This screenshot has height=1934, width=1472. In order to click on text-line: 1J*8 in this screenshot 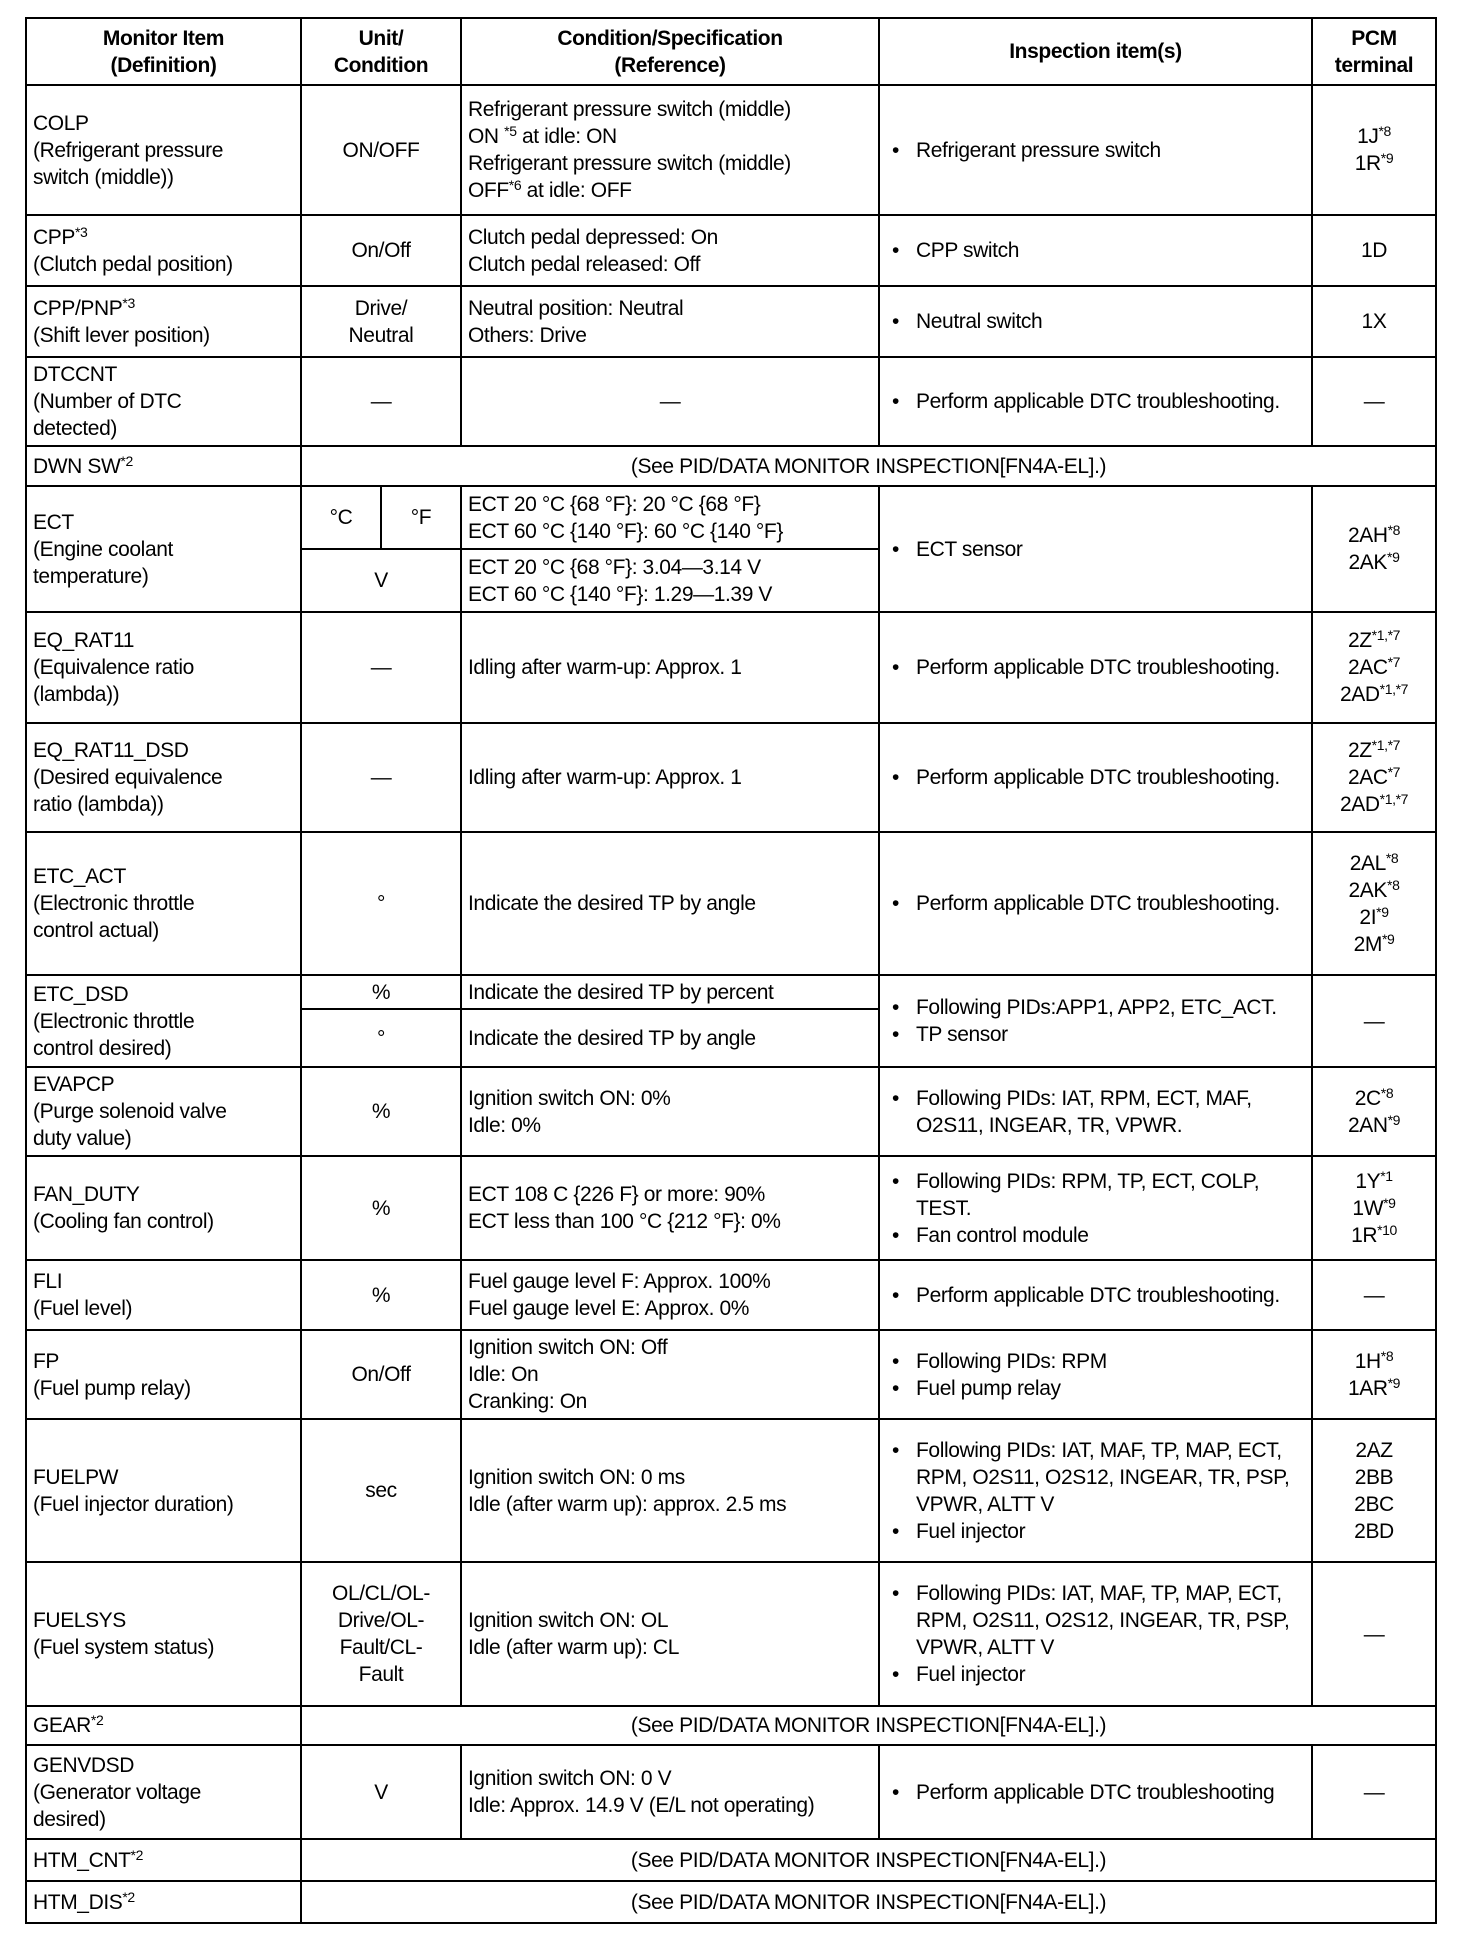, I will do `click(1374, 136)`.